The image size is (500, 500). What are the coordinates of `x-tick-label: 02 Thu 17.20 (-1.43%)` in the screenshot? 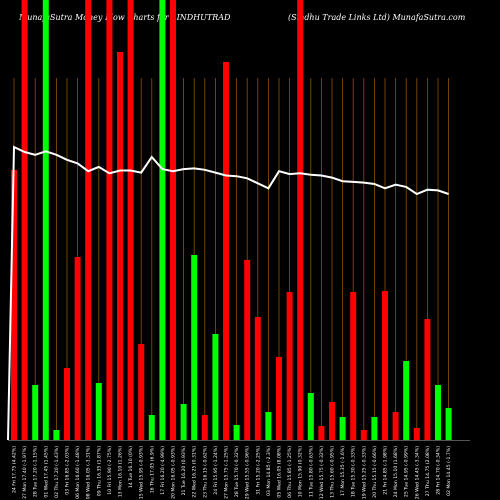 It's located at (57, 472).